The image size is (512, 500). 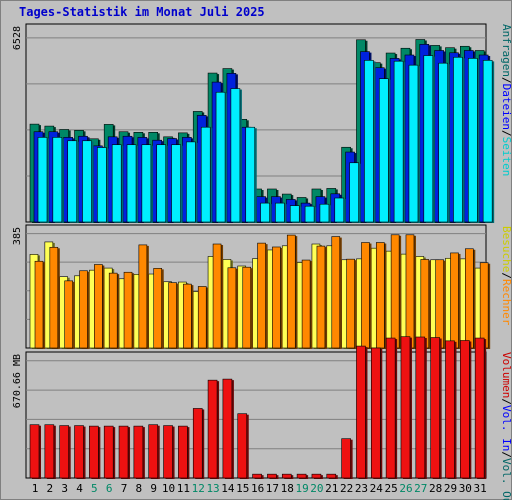 I want to click on y-max-label: 385, so click(x=17, y=236).